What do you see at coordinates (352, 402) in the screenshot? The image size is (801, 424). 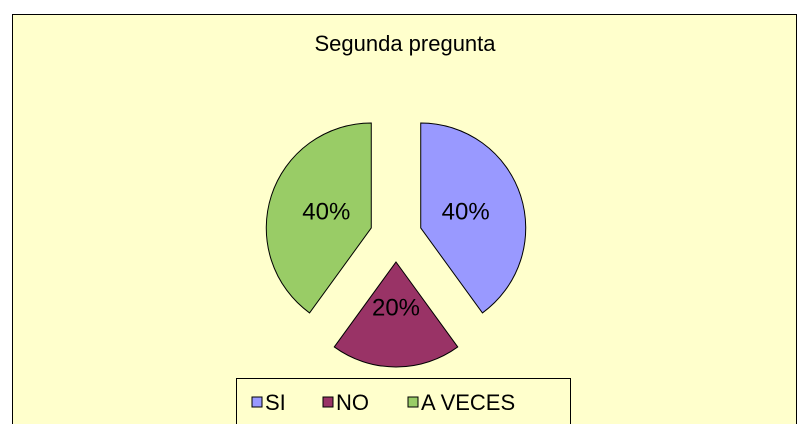 I see `legend-label: NO` at bounding box center [352, 402].